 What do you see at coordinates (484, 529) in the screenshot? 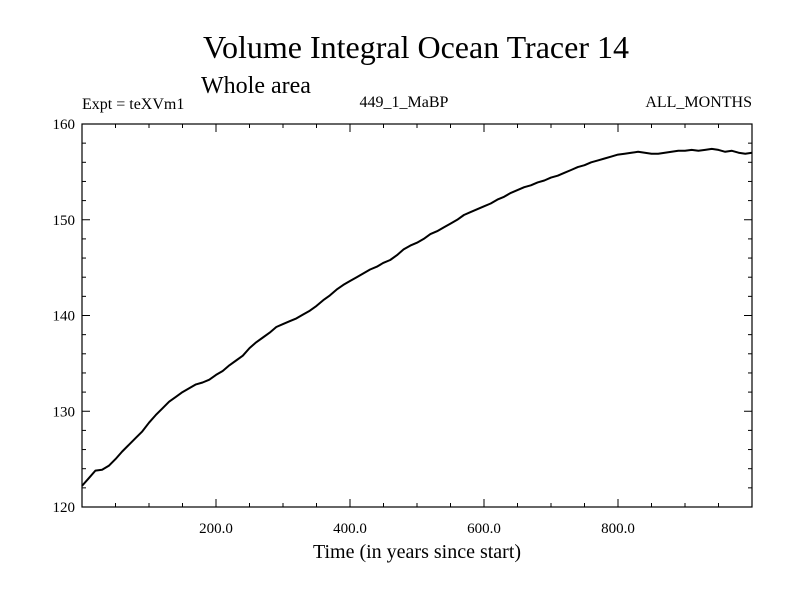
I see `x-tick-label: 600.0` at bounding box center [484, 529].